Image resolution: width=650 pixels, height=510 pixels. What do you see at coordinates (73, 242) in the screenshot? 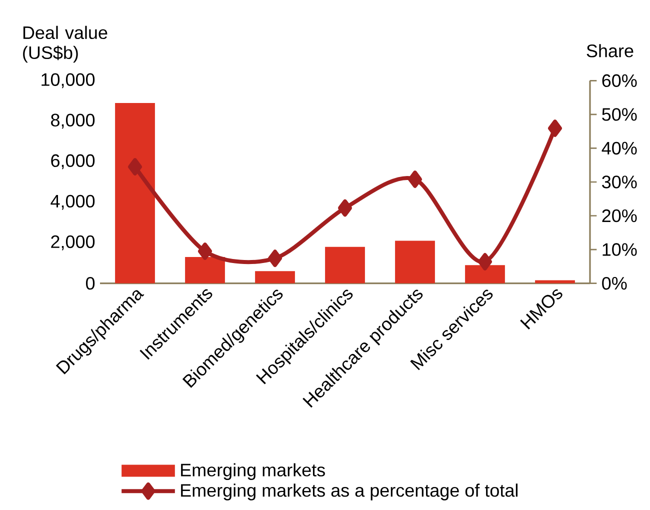
I see `y-tick-label: 2,000` at bounding box center [73, 242].